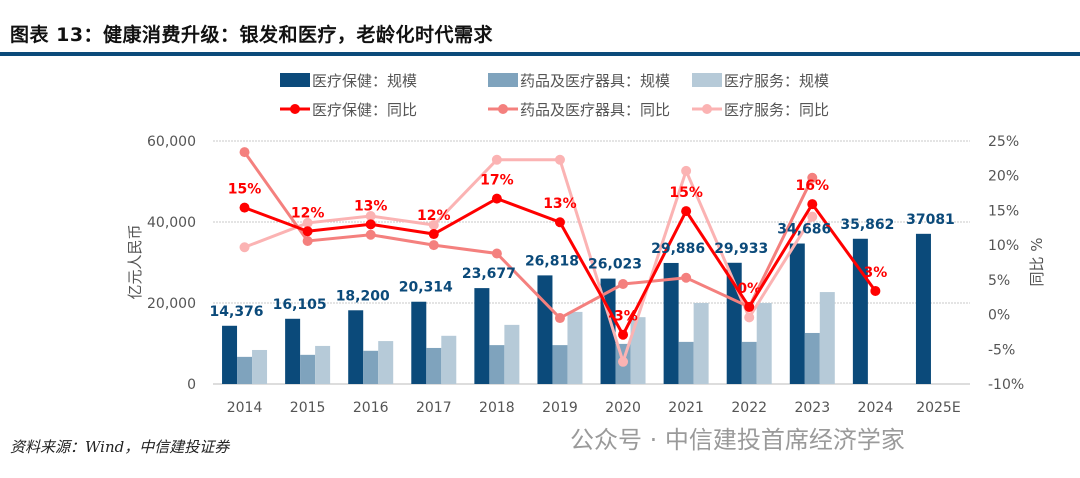 The height and width of the screenshot is (478, 1080). I want to click on x-tick: 2020, so click(623, 408).